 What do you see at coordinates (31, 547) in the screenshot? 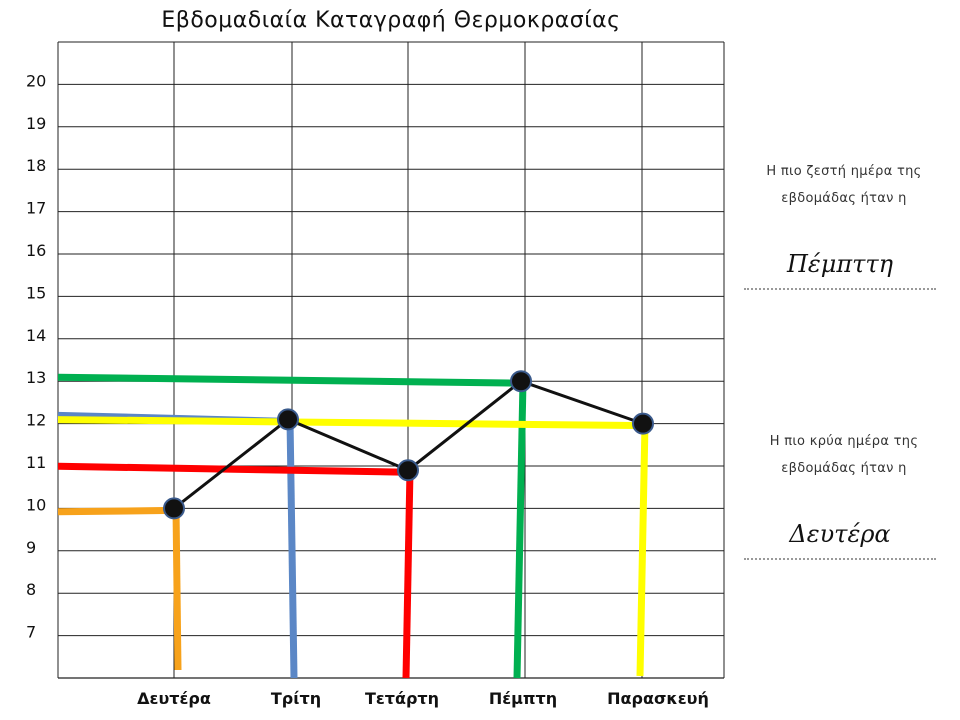
I see `y-tick-label: 9` at bounding box center [31, 547].